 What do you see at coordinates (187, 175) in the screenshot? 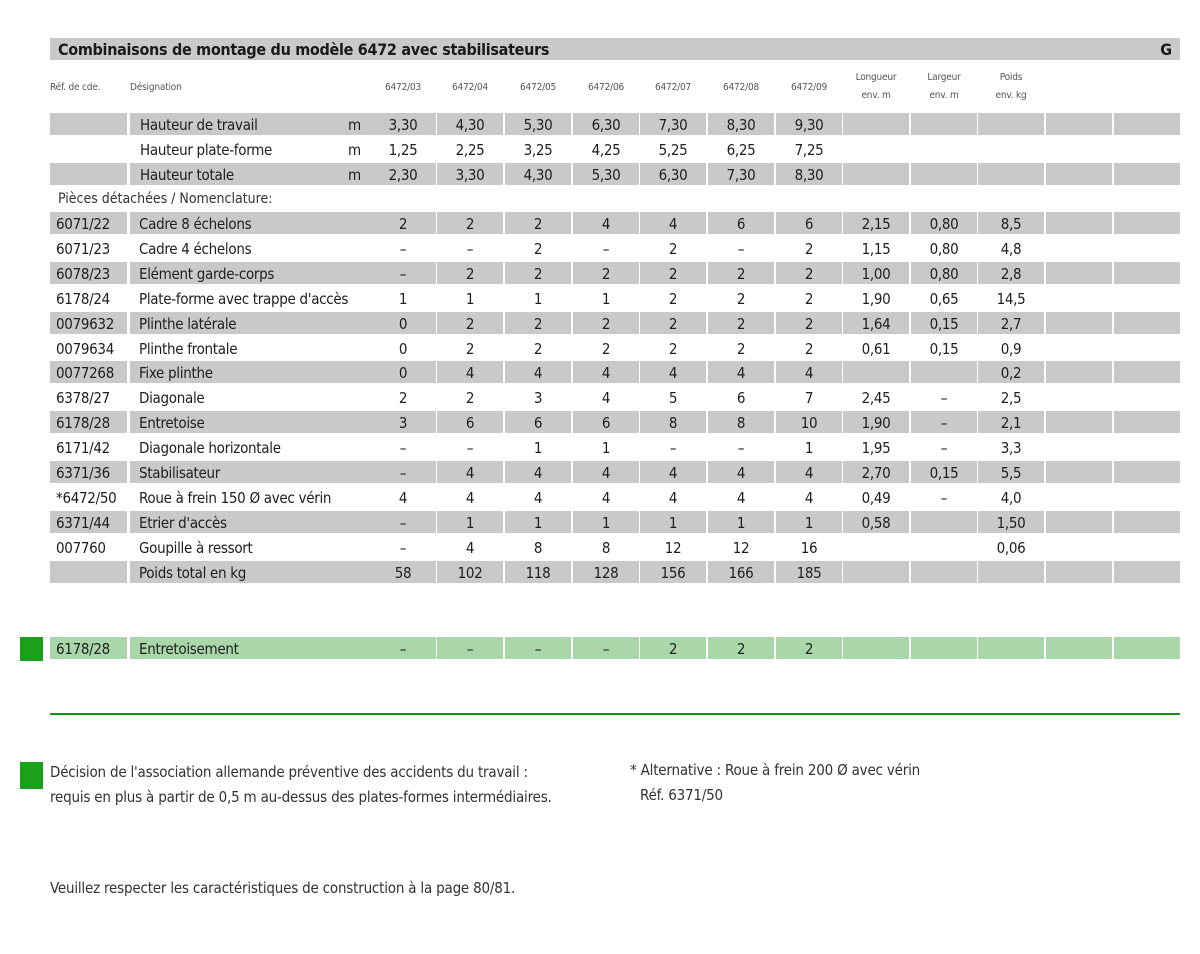
I see `height-label: Hauteur totale` at bounding box center [187, 175].